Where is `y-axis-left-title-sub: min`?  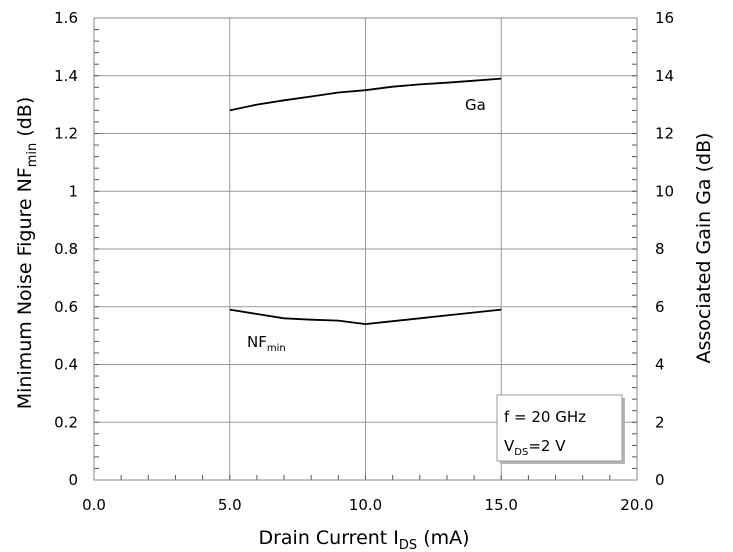
y-axis-left-title-sub: min is located at coordinates (32, 155).